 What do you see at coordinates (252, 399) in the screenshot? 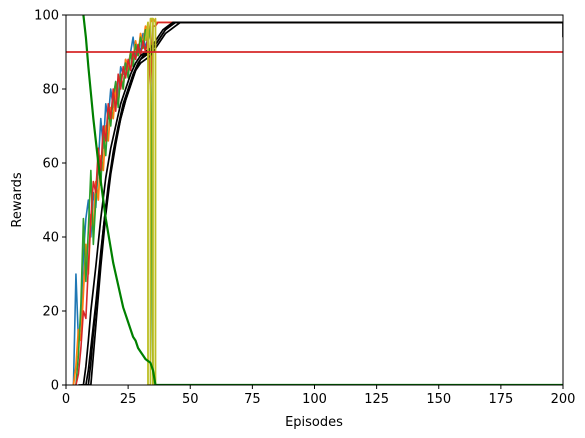
I see `x-tick-label: 75` at bounding box center [252, 399].